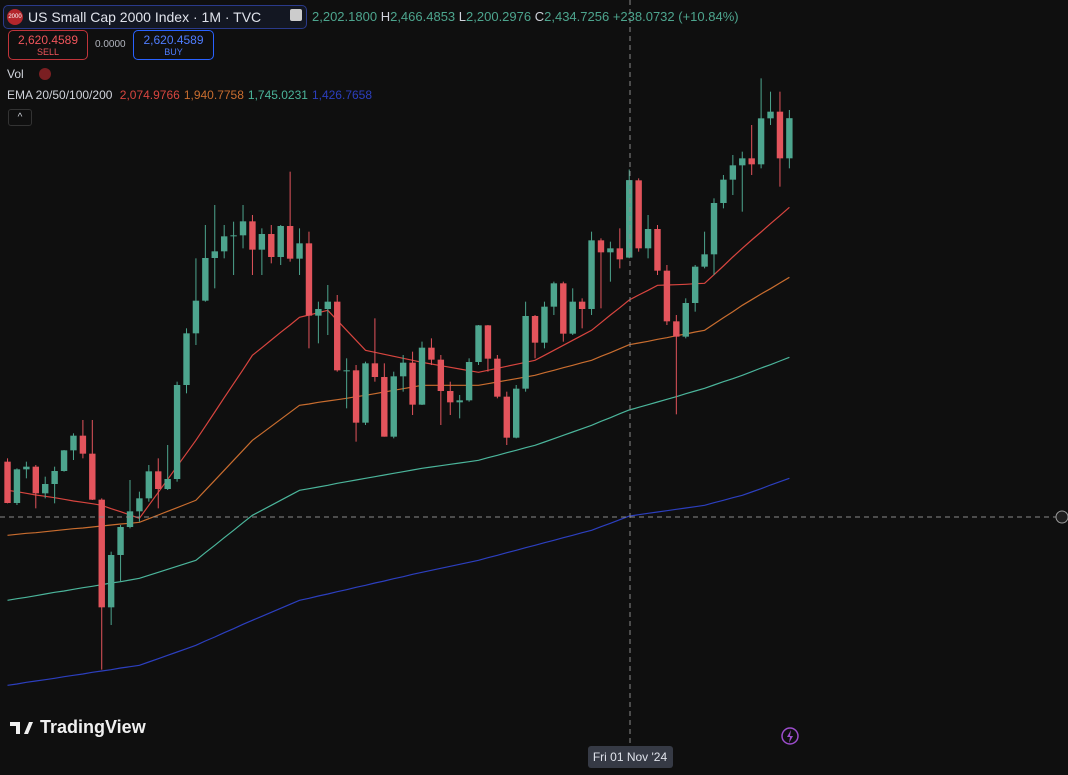  What do you see at coordinates (21, 728) in the screenshot?
I see `brand-mark` at bounding box center [21, 728].